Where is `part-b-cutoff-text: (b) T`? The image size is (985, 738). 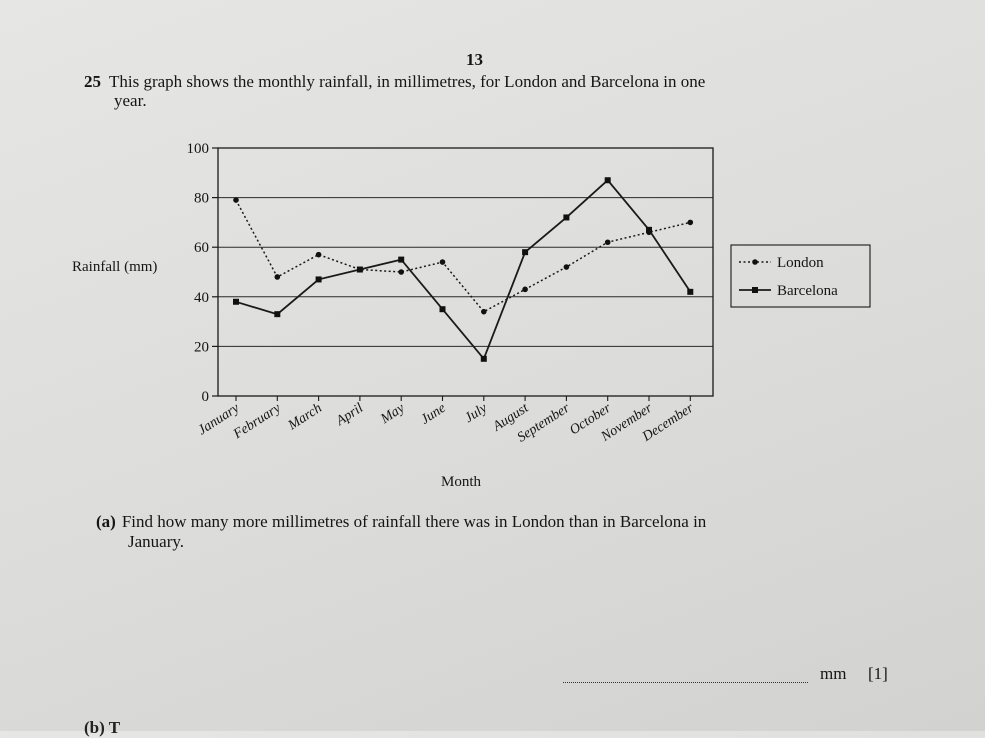
part-b-cutoff-text: (b) T is located at coordinates (102, 727).